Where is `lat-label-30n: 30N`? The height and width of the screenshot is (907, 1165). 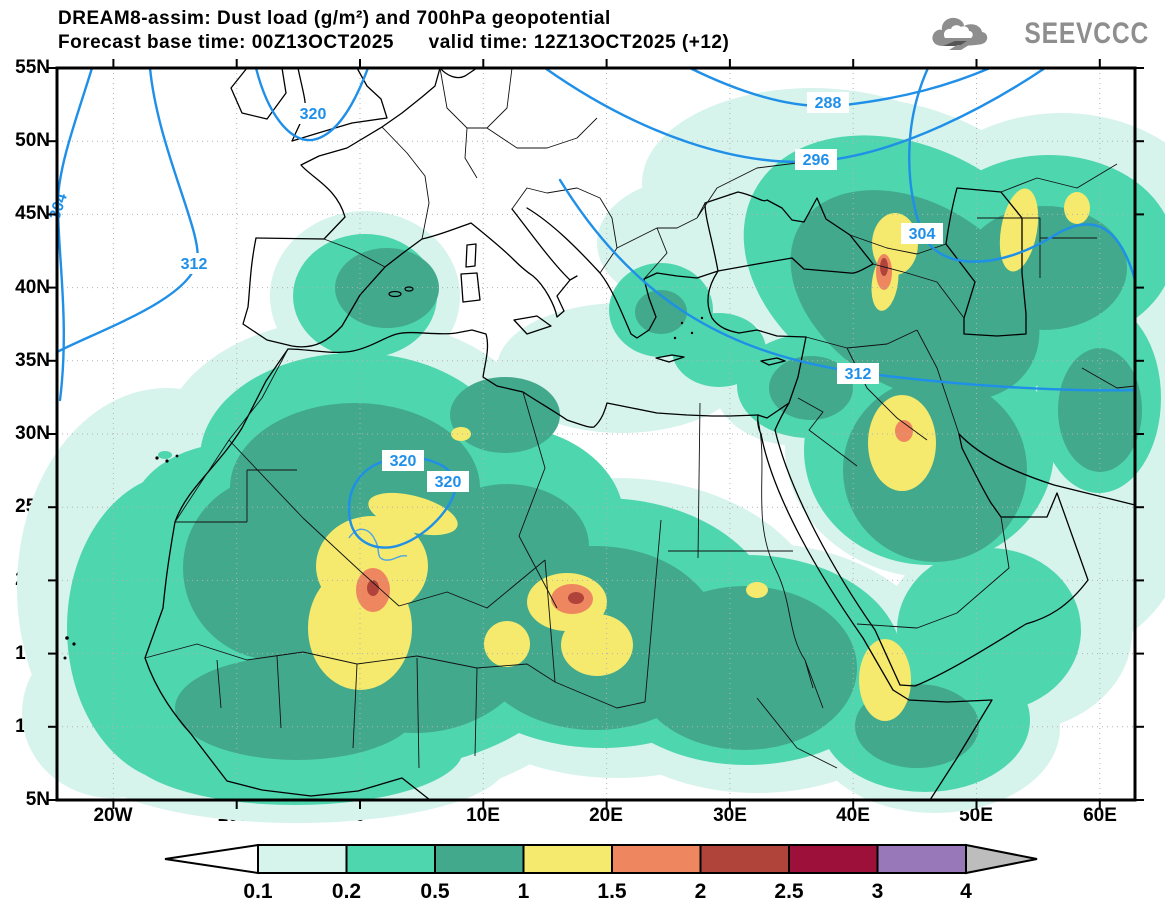
lat-label-30n: 30N is located at coordinates (32, 433).